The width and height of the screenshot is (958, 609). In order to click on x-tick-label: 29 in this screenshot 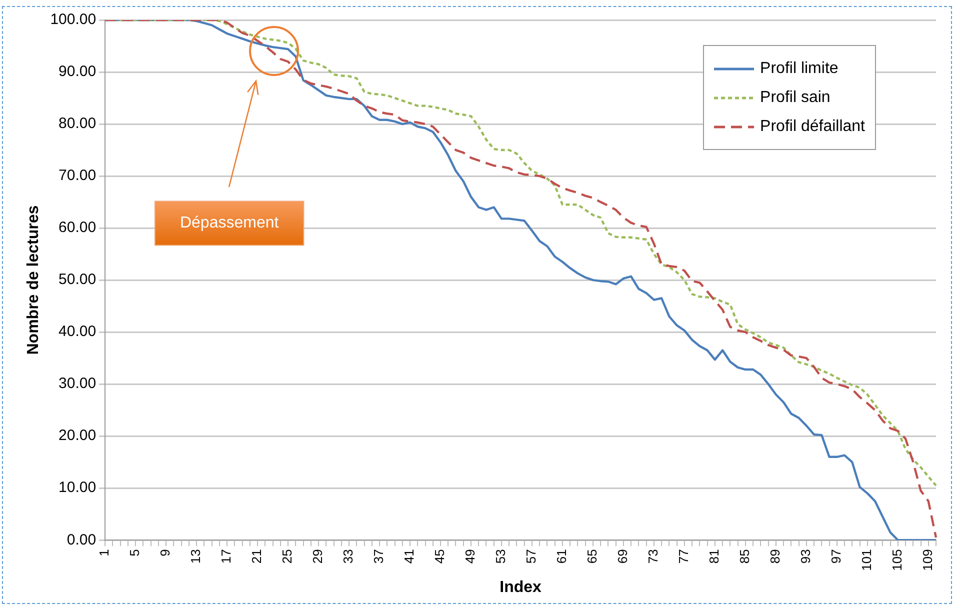, I will do `click(318, 556)`.